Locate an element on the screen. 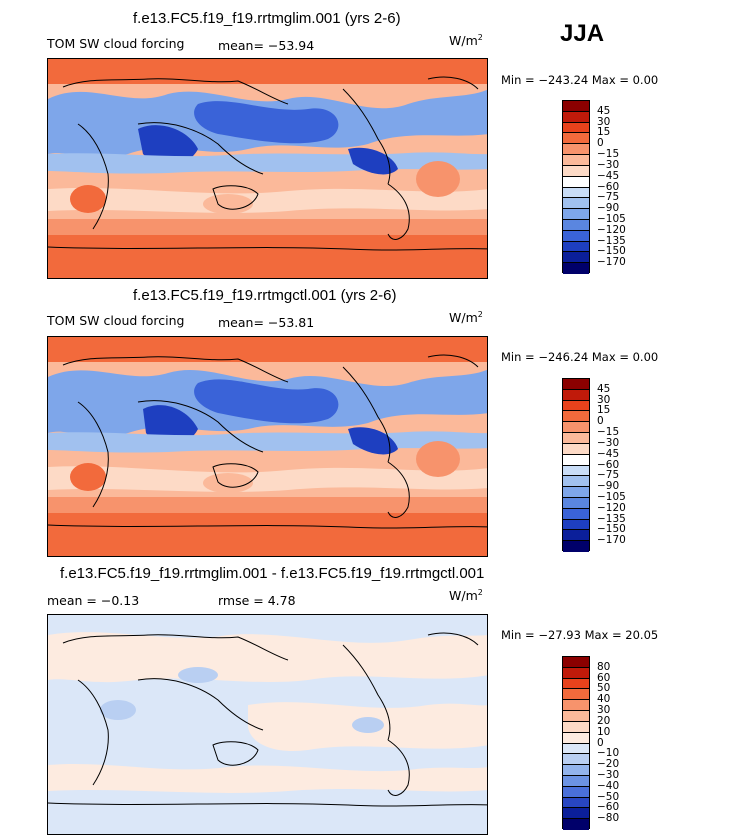  panel2-colorbar is located at coordinates (576, 465).